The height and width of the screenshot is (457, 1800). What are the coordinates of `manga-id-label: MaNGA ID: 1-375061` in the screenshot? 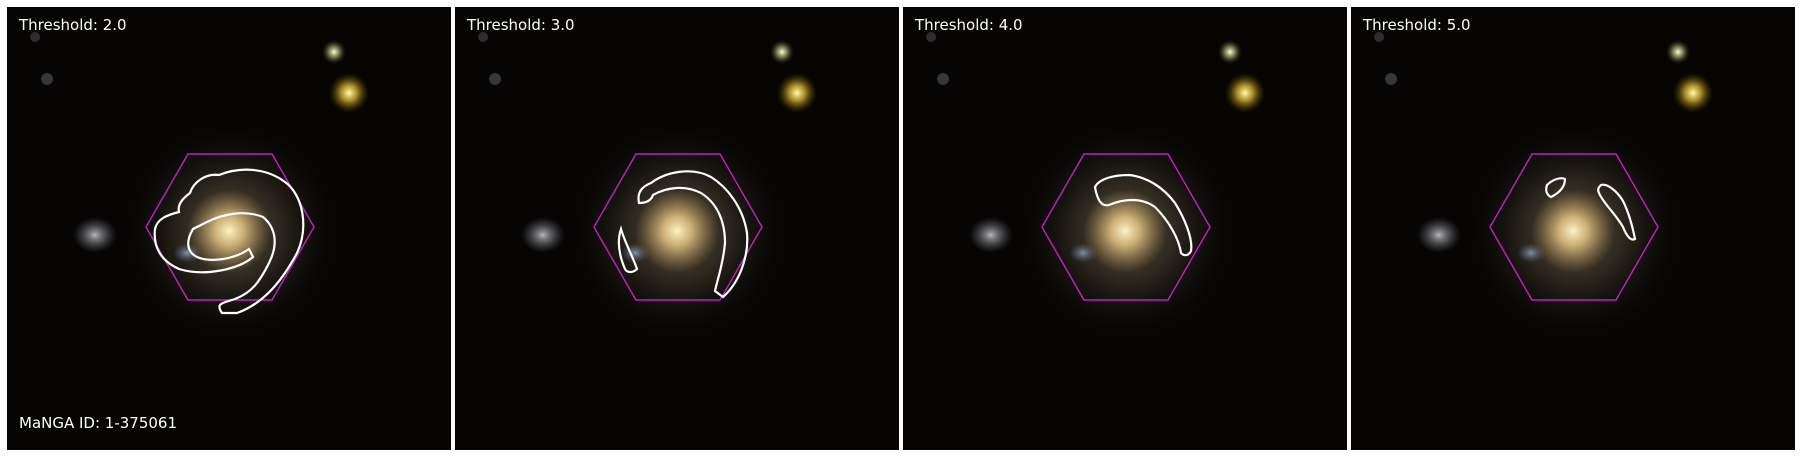 It's located at (98, 423).